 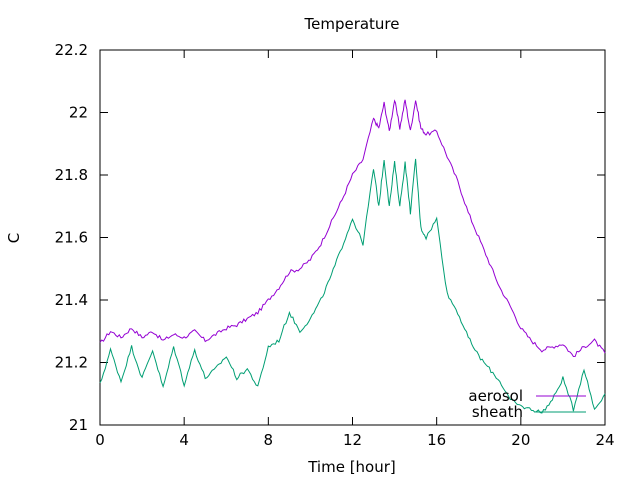 What do you see at coordinates (497, 412) in the screenshot?
I see `legend-label-sheath: sheath` at bounding box center [497, 412].